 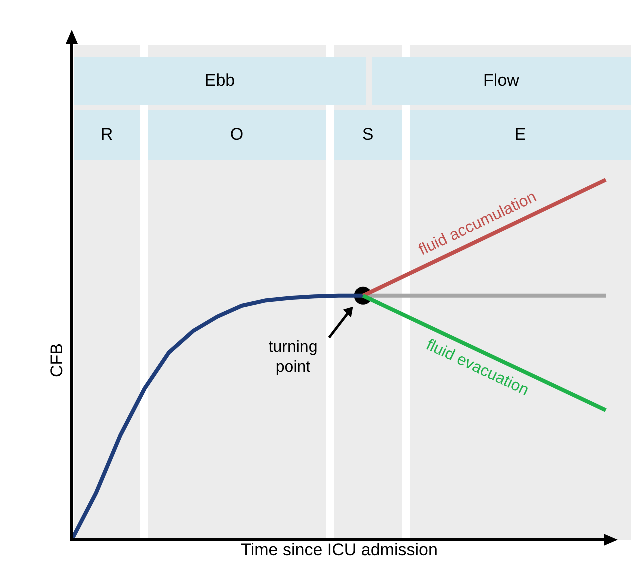 I want to click on text: Ebb, so click(x=220, y=81).